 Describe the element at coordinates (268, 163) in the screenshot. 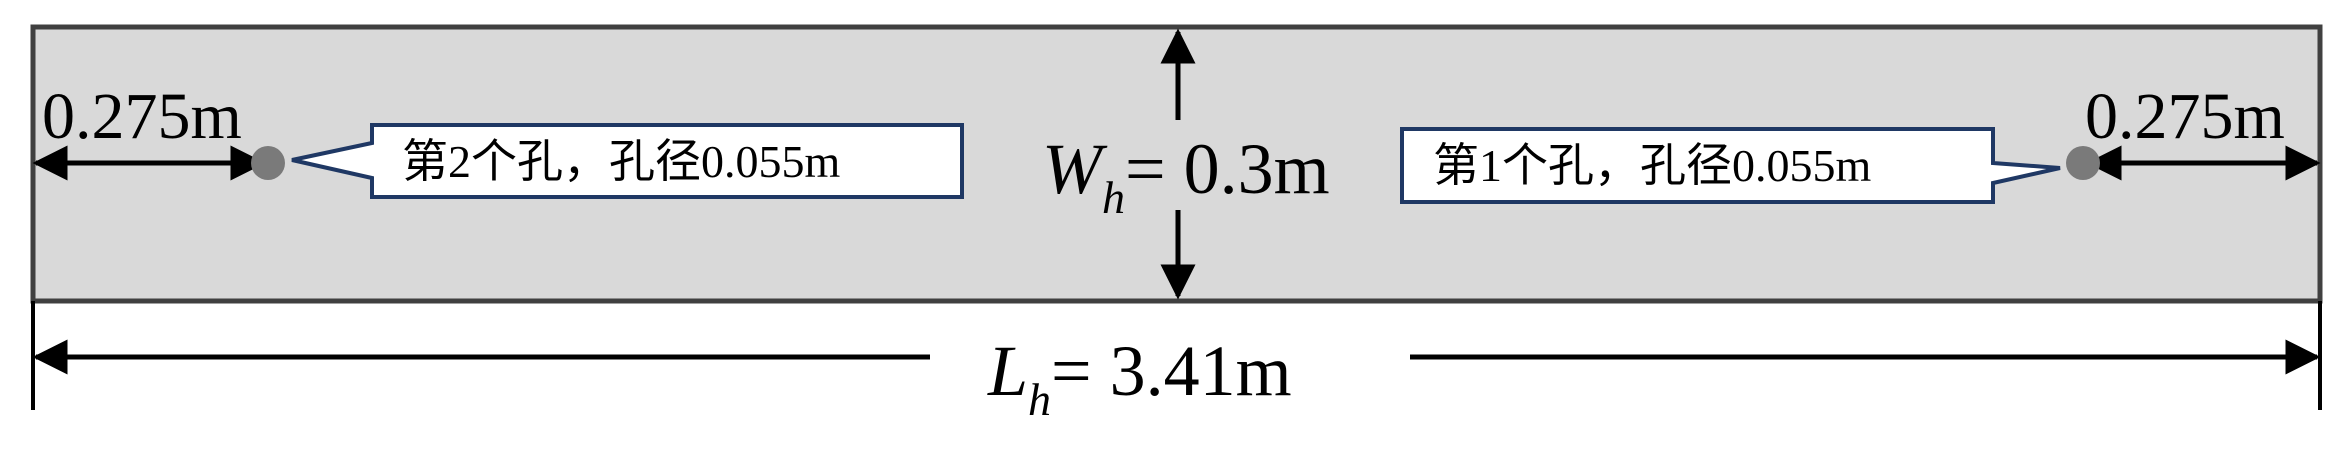

I see `hole-2-marker` at that location.